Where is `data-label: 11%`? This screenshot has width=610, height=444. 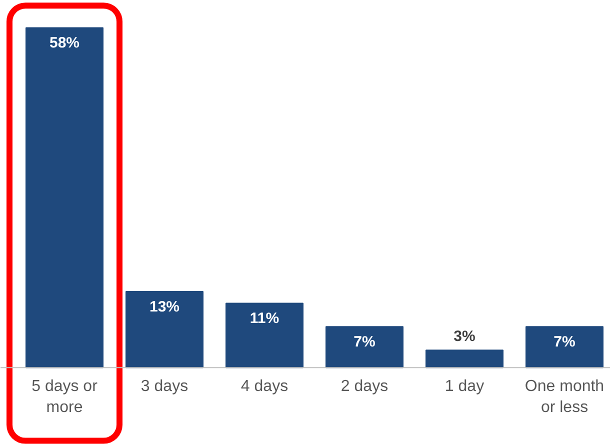
data-label: 11% is located at coordinates (265, 318).